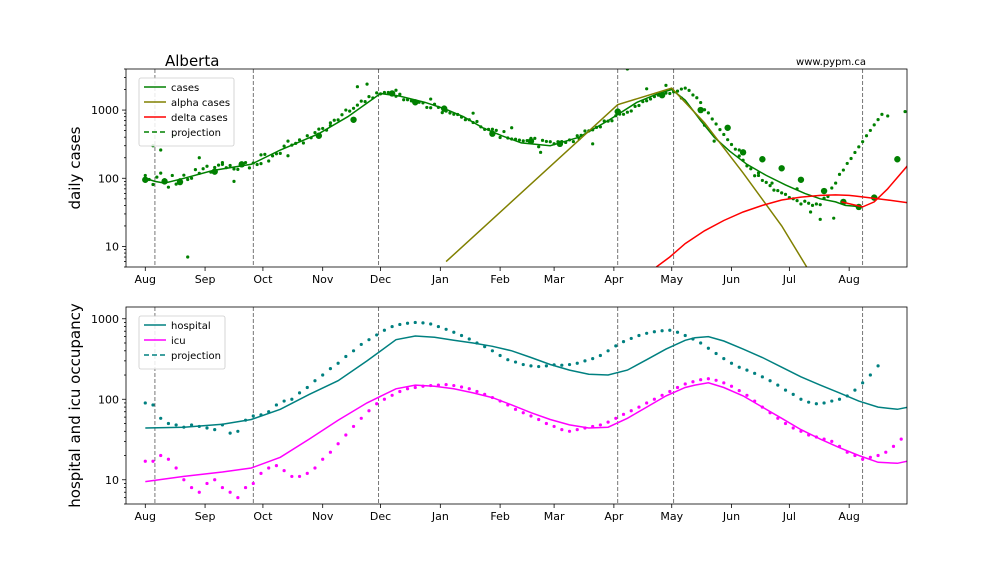 The width and height of the screenshot is (1008, 576). I want to click on legend, so click(186, 112).